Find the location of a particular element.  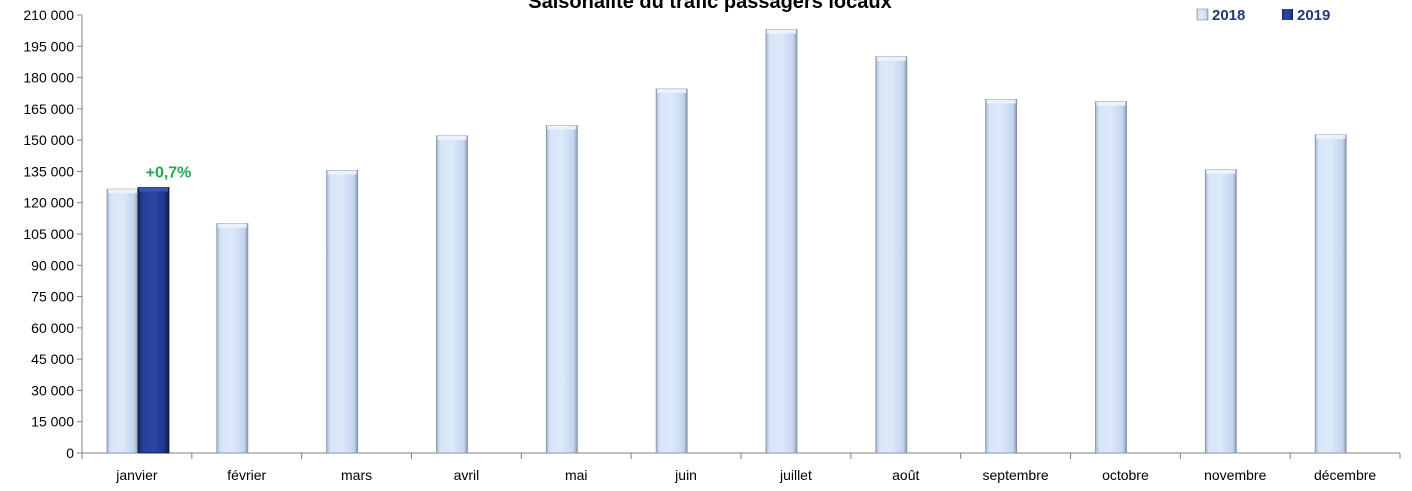

bar-2018-novembre is located at coordinates (1220, 311).